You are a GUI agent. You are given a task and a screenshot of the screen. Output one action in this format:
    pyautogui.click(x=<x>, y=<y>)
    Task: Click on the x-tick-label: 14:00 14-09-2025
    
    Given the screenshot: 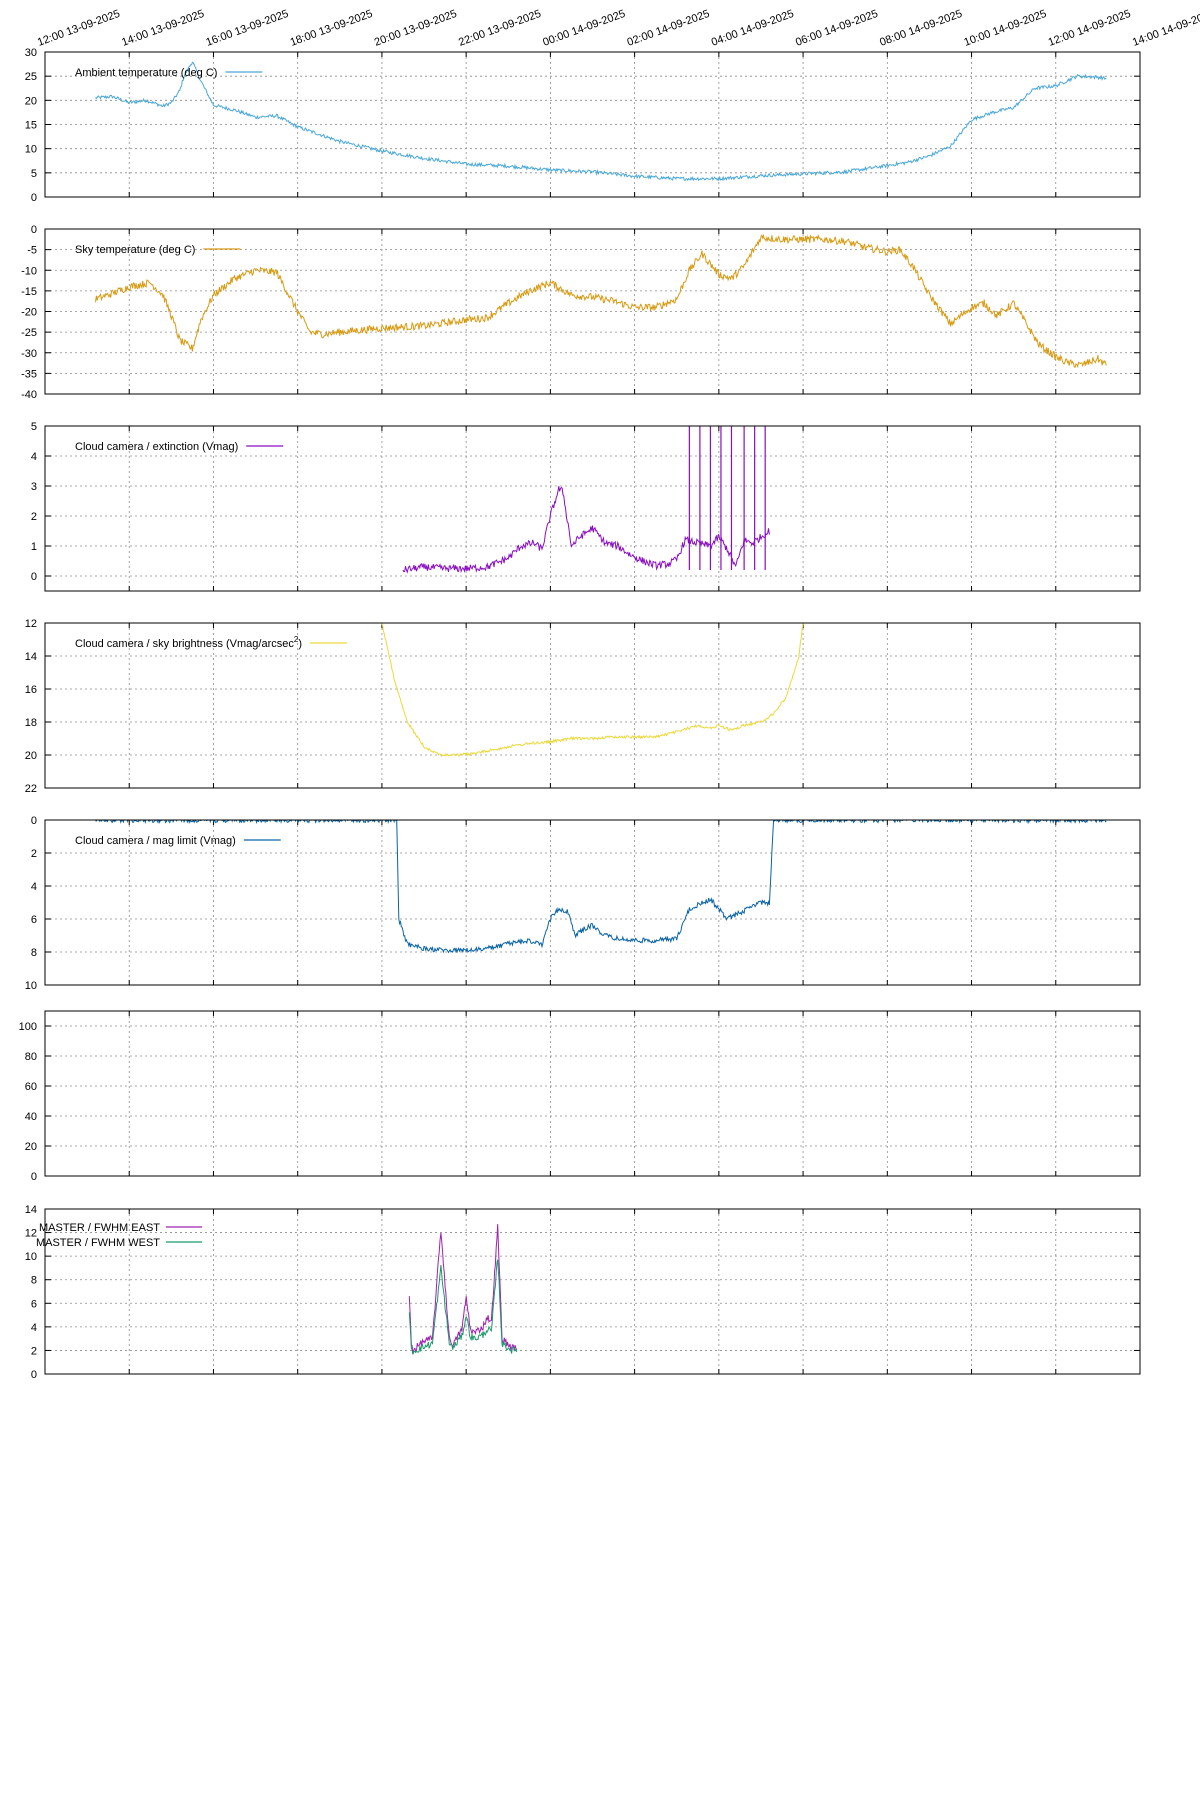 What is the action you would take?
    pyautogui.click(x=1165, y=28)
    